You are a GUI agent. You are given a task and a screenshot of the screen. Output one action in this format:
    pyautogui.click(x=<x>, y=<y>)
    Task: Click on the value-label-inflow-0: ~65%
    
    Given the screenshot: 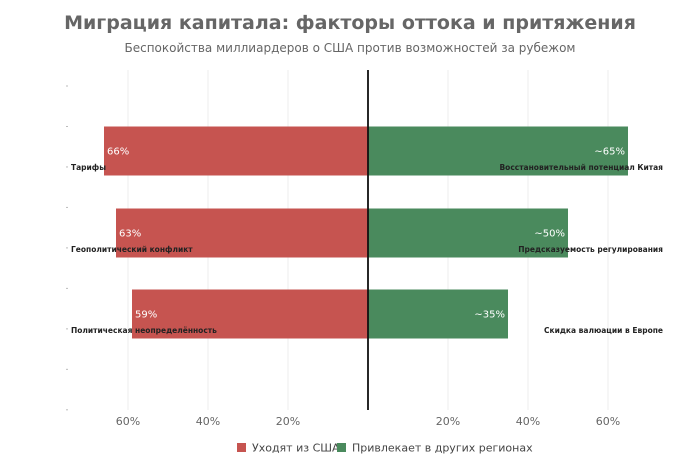 What is the action you would take?
    pyautogui.click(x=609, y=152)
    